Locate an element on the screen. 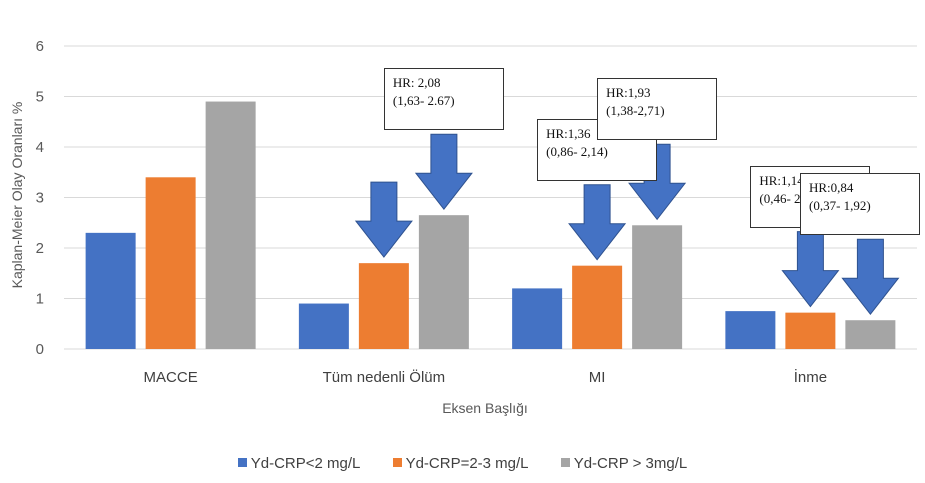 The image size is (925, 483). y-tick-labels: 0 1 2 3 4 5 6 is located at coordinates (40, 198).